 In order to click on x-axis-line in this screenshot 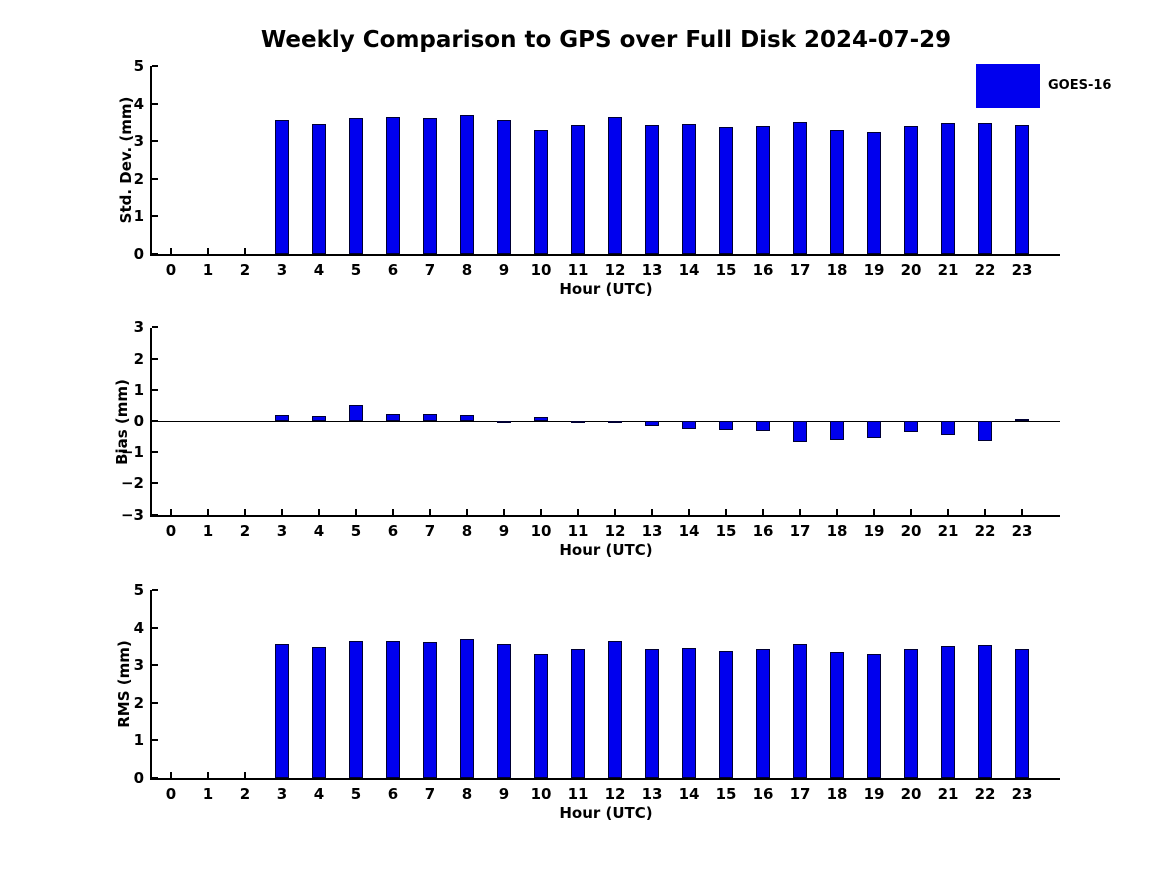, I will do `click(605, 255)`.